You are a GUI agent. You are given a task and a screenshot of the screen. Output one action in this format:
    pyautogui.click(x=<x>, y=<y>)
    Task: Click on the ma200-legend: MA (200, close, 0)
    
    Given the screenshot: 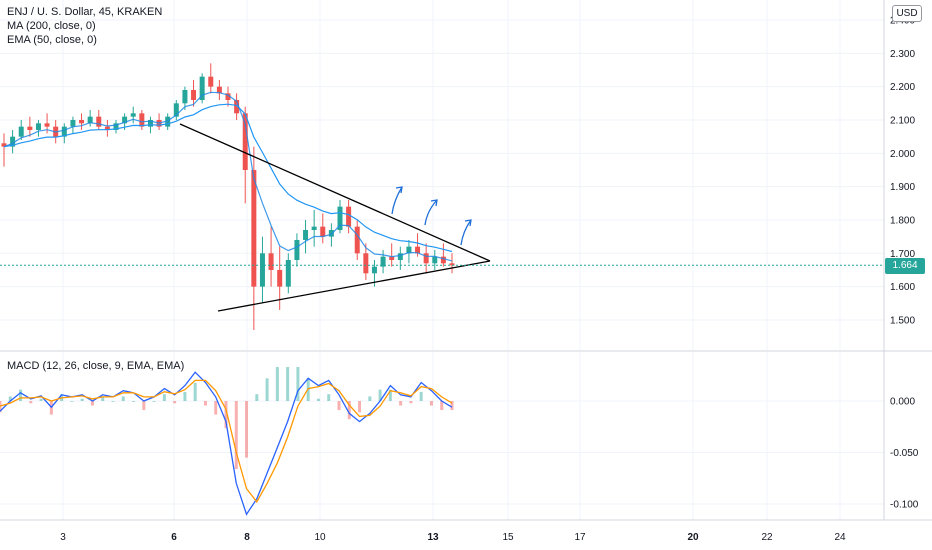 What is the action you would take?
    pyautogui.click(x=51, y=26)
    